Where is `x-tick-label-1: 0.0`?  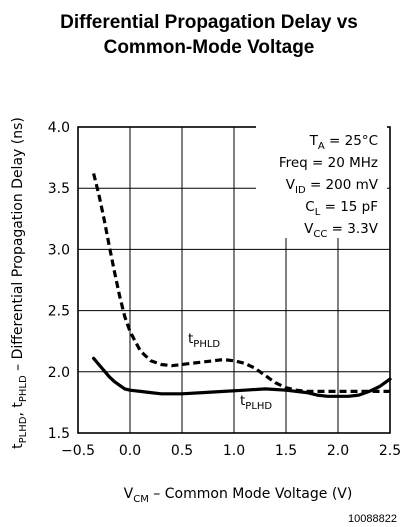 x-tick-label-1: 0.0 is located at coordinates (130, 451).